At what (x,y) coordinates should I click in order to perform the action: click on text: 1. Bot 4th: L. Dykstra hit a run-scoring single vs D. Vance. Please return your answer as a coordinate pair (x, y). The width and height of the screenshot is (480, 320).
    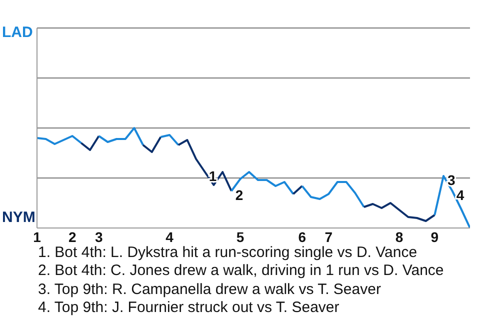
    Looking at the image, I should click on (228, 253).